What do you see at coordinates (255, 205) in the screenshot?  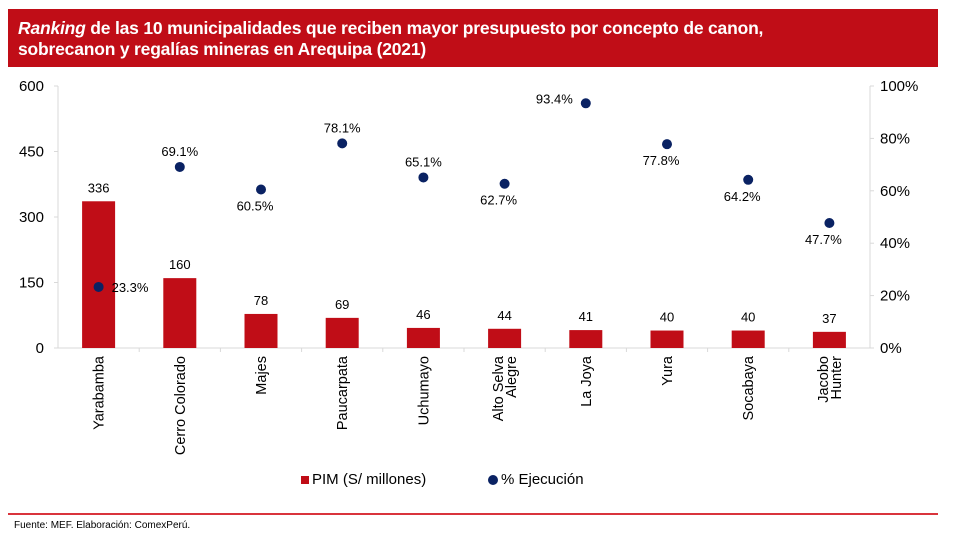 I see `dot-data-label: 60.5%` at bounding box center [255, 205].